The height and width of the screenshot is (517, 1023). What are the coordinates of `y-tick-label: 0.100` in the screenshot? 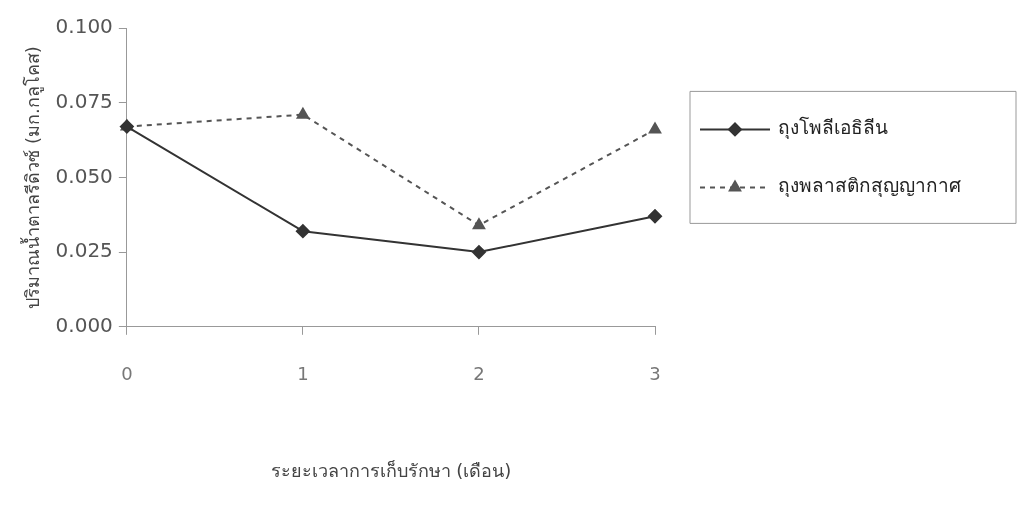 It's located at (84, 26).